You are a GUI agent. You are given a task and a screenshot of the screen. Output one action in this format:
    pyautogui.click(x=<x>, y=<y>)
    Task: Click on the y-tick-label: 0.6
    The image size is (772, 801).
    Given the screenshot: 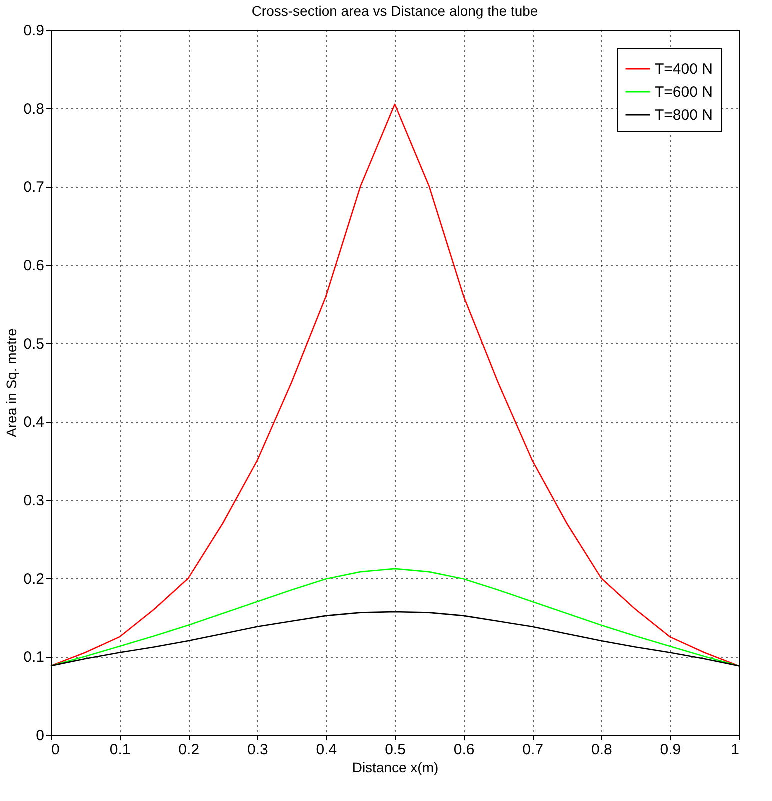 What is the action you would take?
    pyautogui.click(x=34, y=266)
    